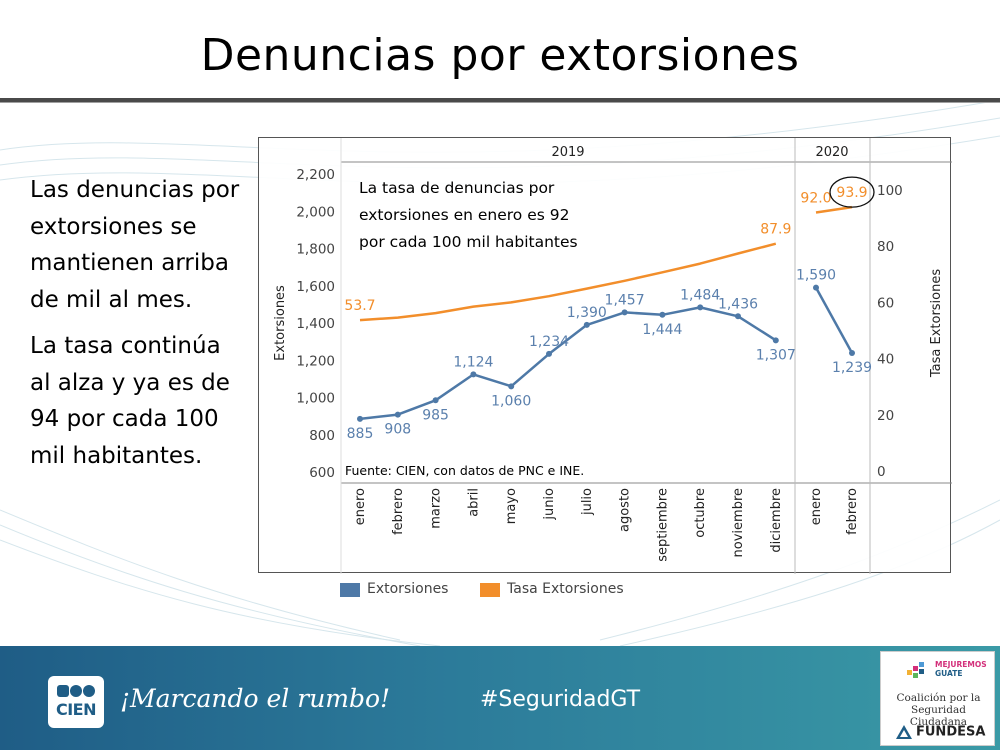  I want to click on y-right-axis-title: Tasa Extorsiones, so click(936, 324).